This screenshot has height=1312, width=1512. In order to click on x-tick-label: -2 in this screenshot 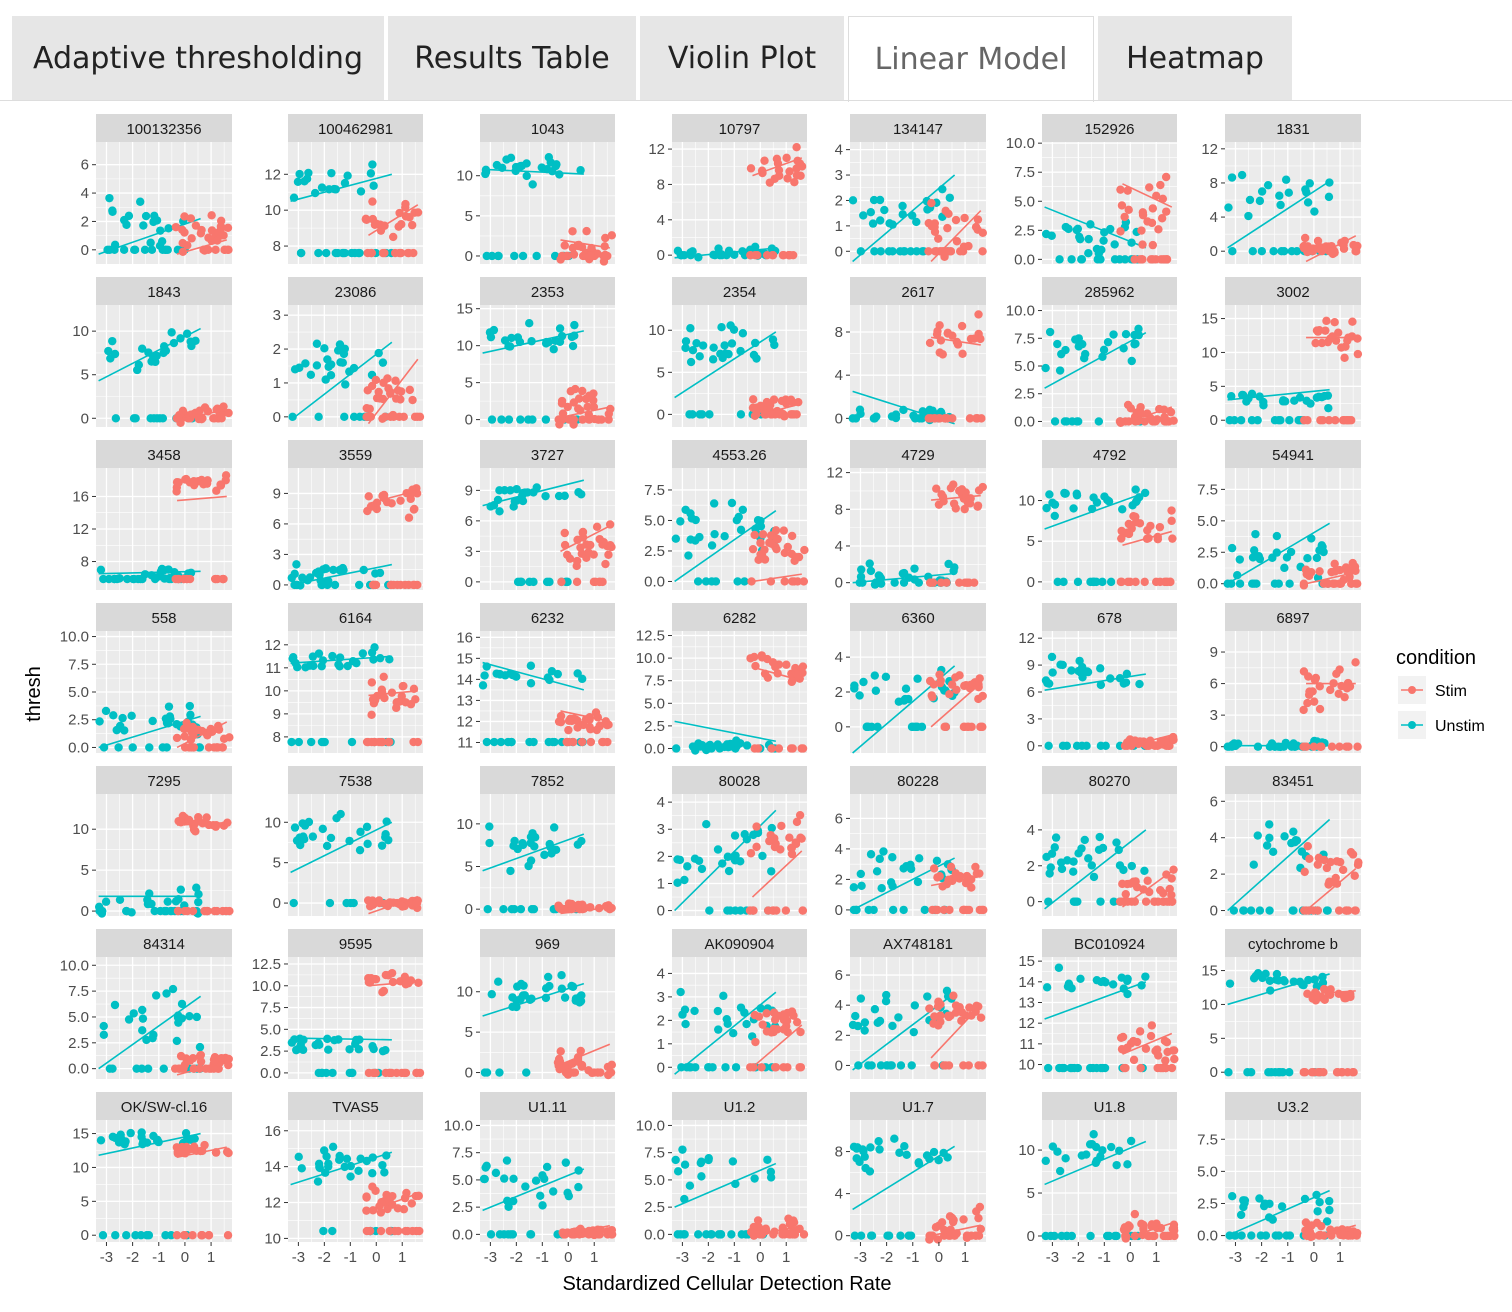, I will do `click(132, 1257)`.